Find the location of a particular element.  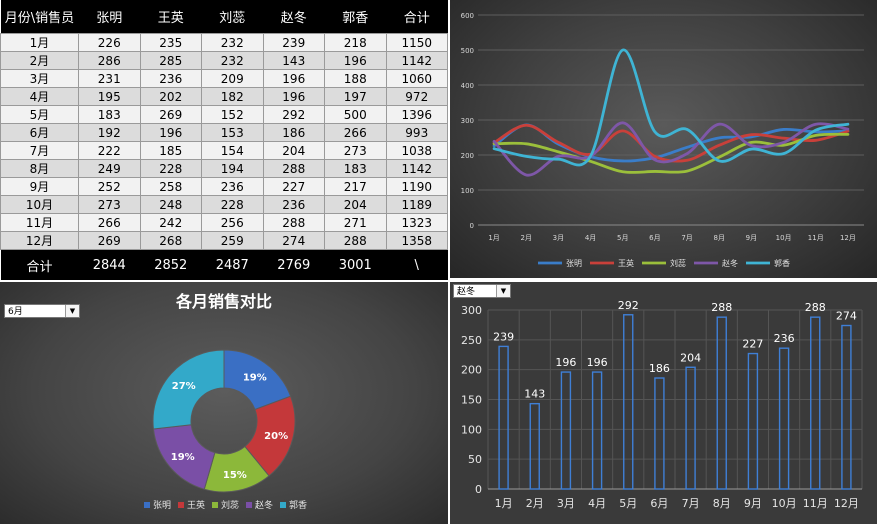

table-cell: 1060 is located at coordinates (416, 78).